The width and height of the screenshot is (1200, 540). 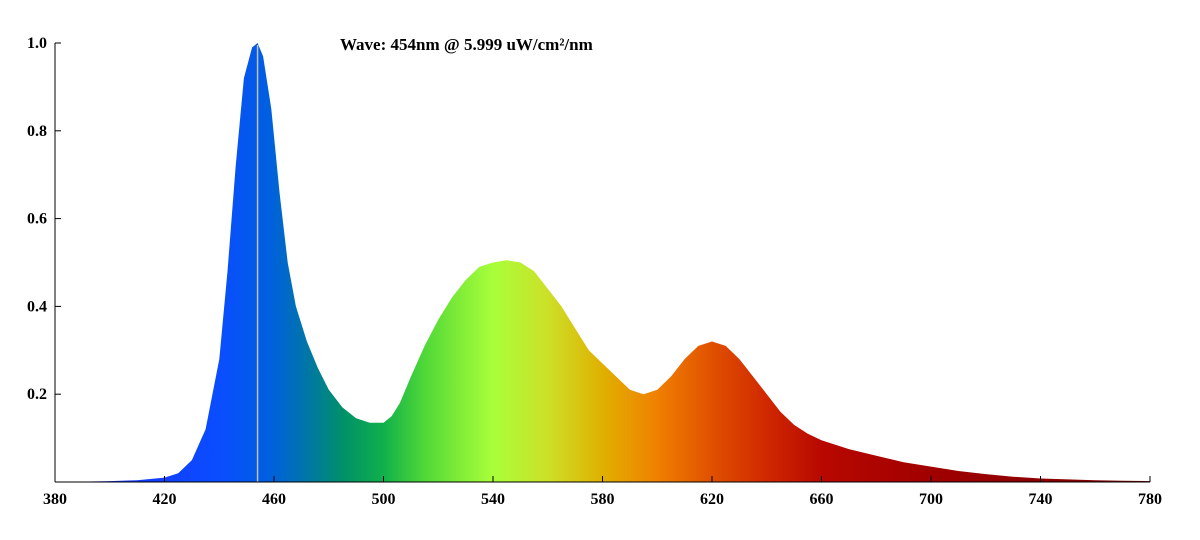 I want to click on y-tick-label: 0.2, so click(x=37, y=394).